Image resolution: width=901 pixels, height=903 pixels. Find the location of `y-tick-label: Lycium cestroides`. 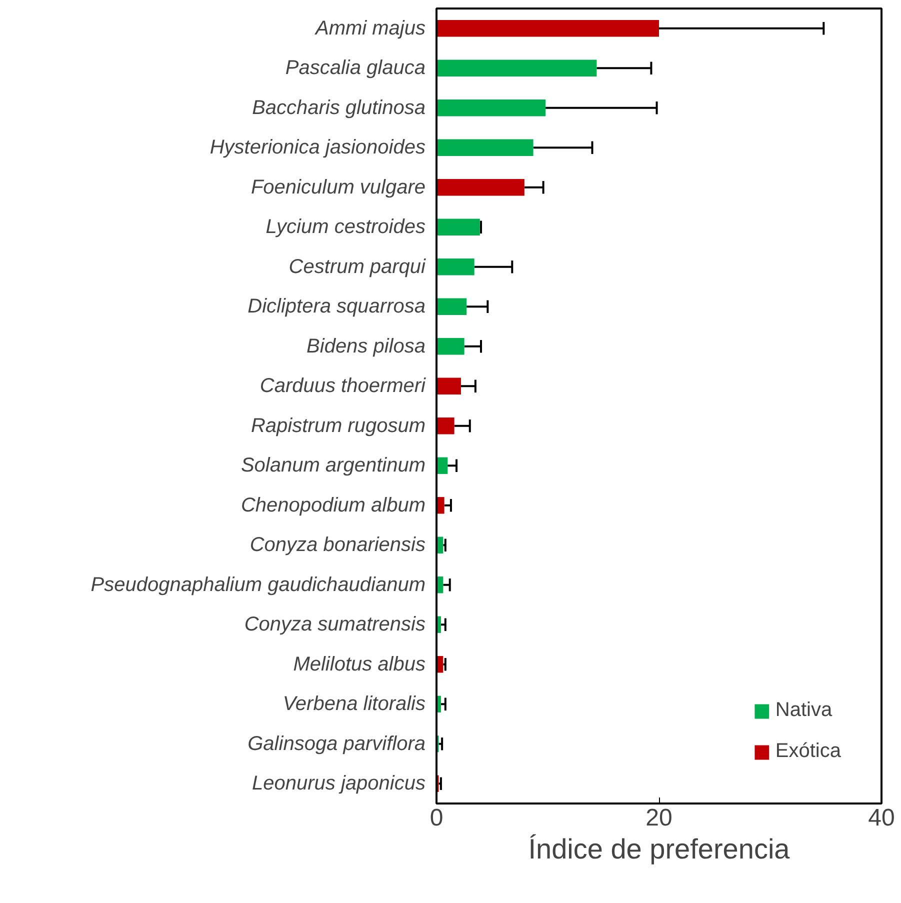

y-tick-label: Lycium cestroides is located at coordinates (346, 227).